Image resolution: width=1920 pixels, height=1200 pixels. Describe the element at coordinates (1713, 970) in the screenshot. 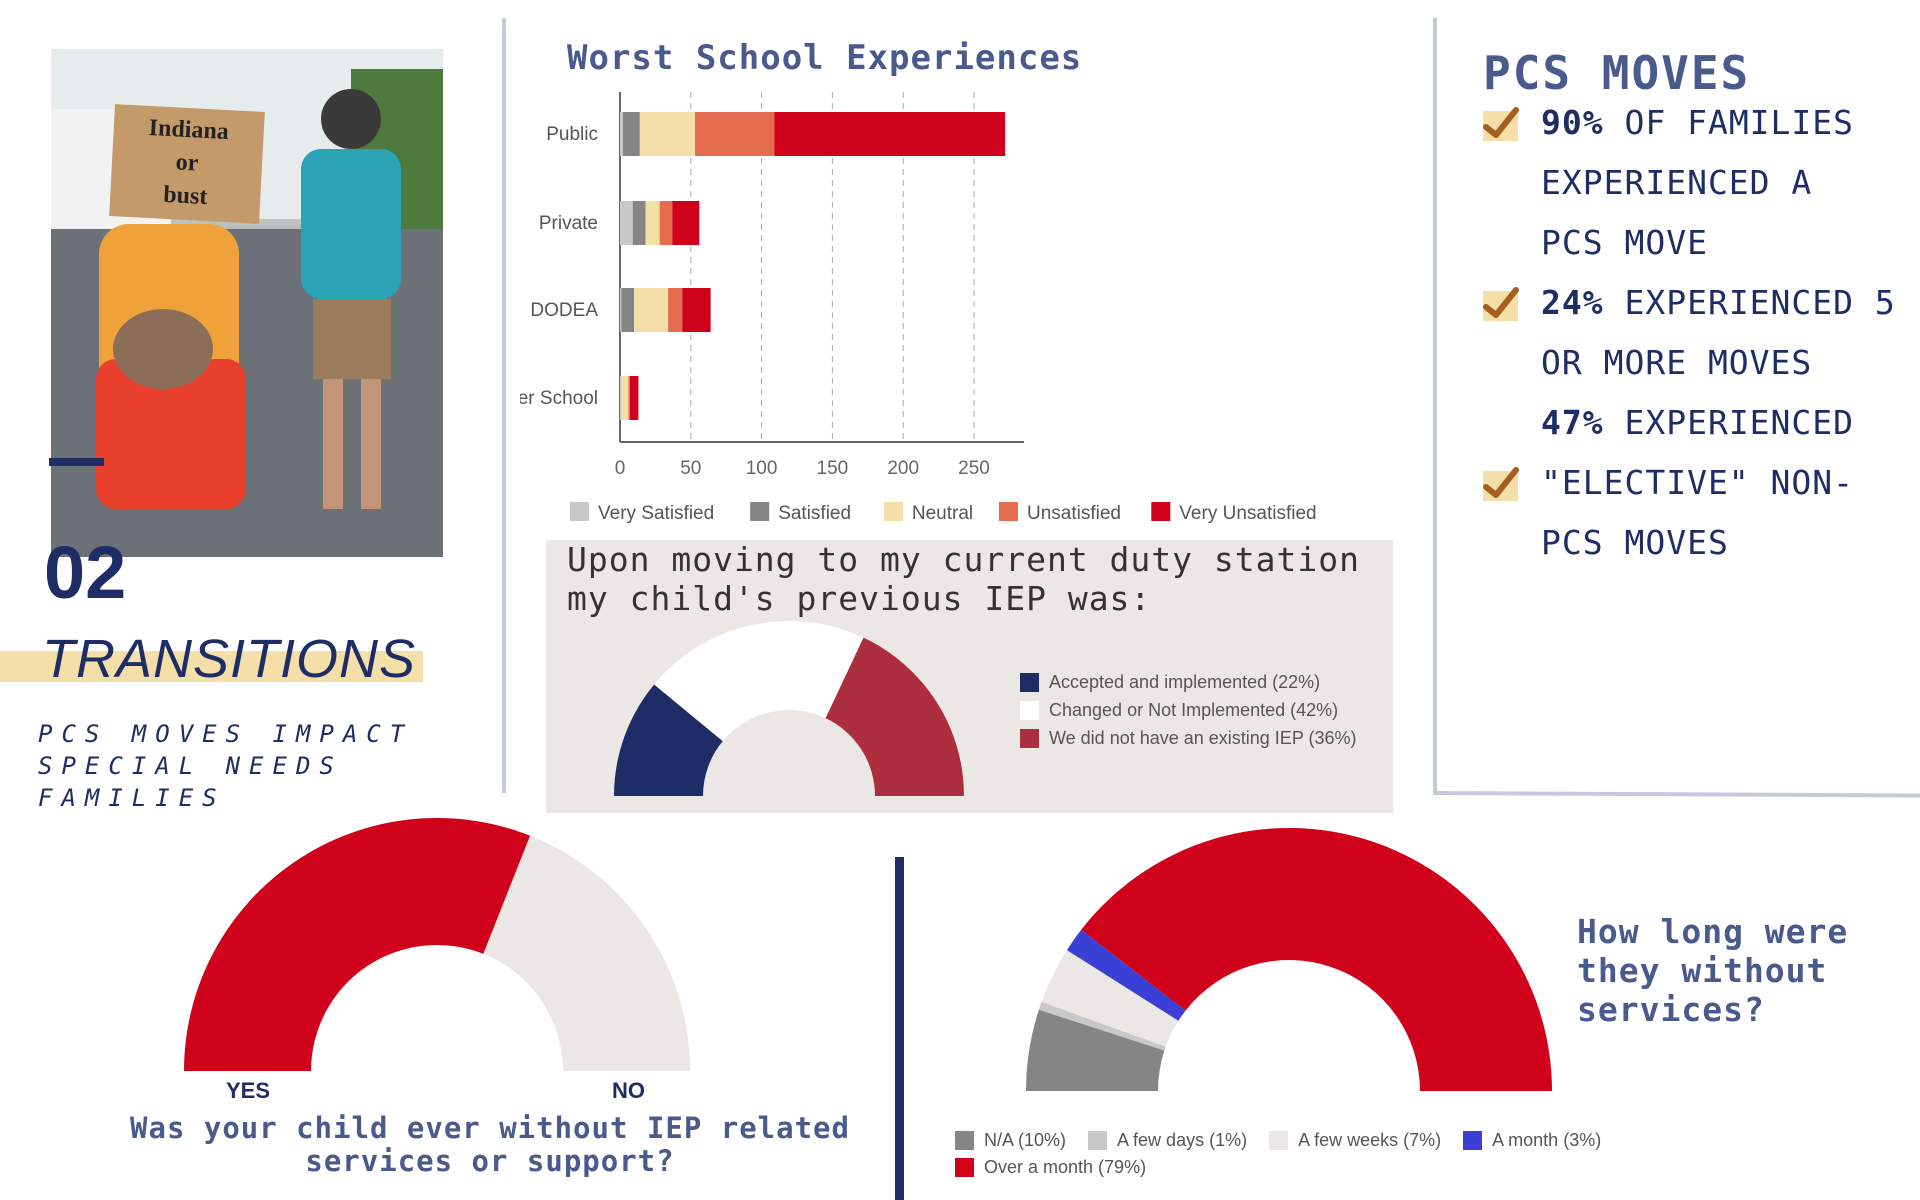

I see `duration-question: How long were they without services?` at that location.